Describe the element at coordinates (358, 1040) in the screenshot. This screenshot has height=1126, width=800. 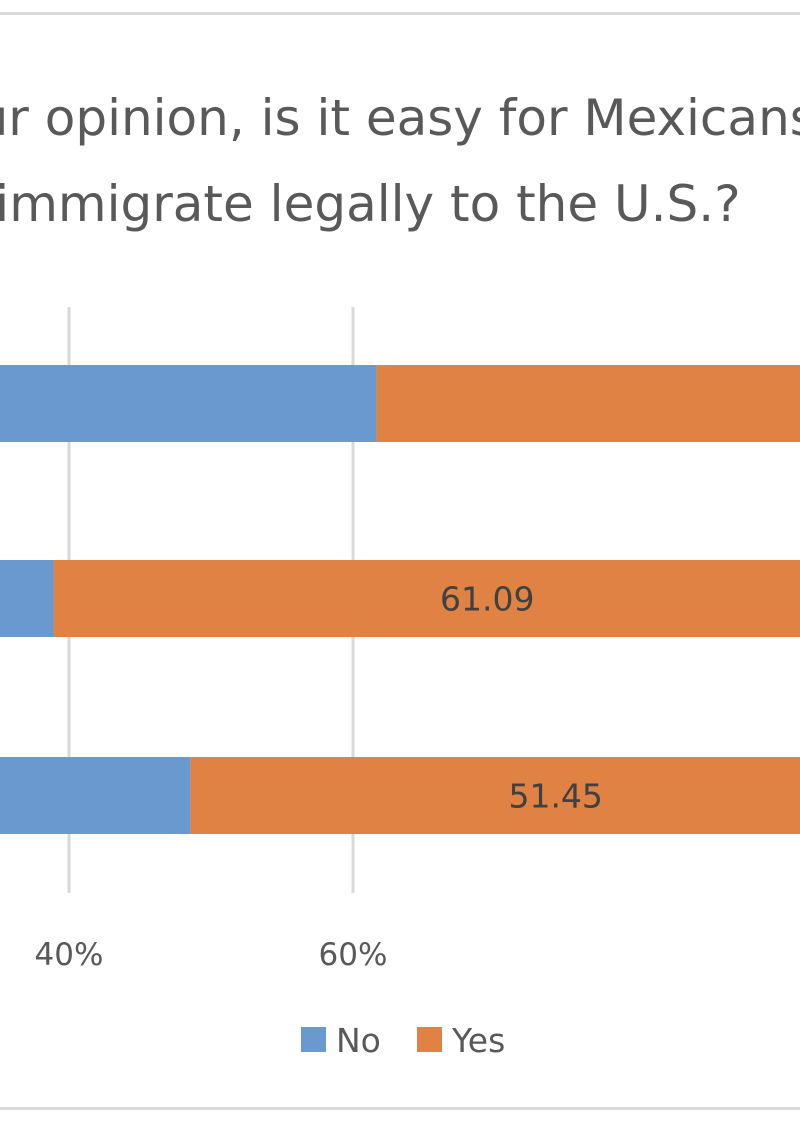
I see `legend-label-no: No` at that location.